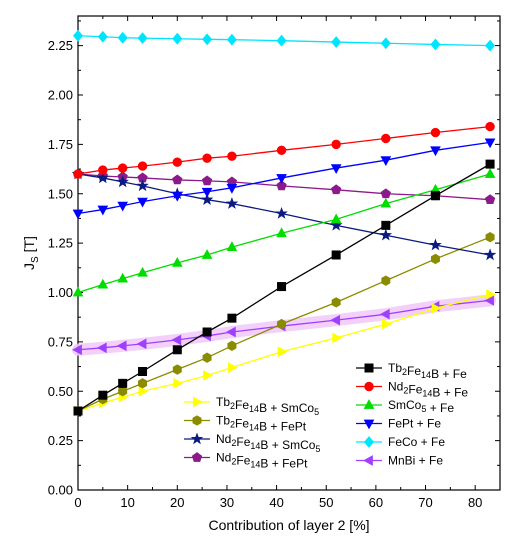 This screenshot has width=517, height=550. I want to click on x-tick-label: 30, so click(227, 502).